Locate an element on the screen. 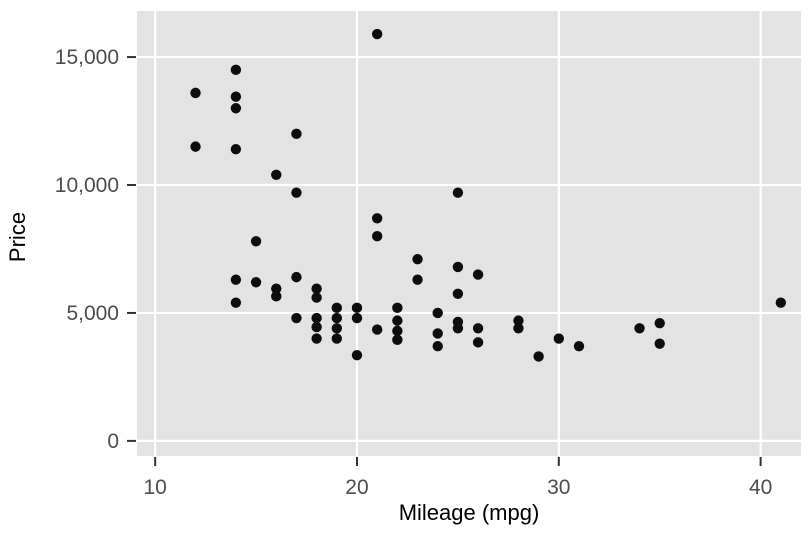 This screenshot has width=812, height=538. y-tick-label: 0 is located at coordinates (113, 441).